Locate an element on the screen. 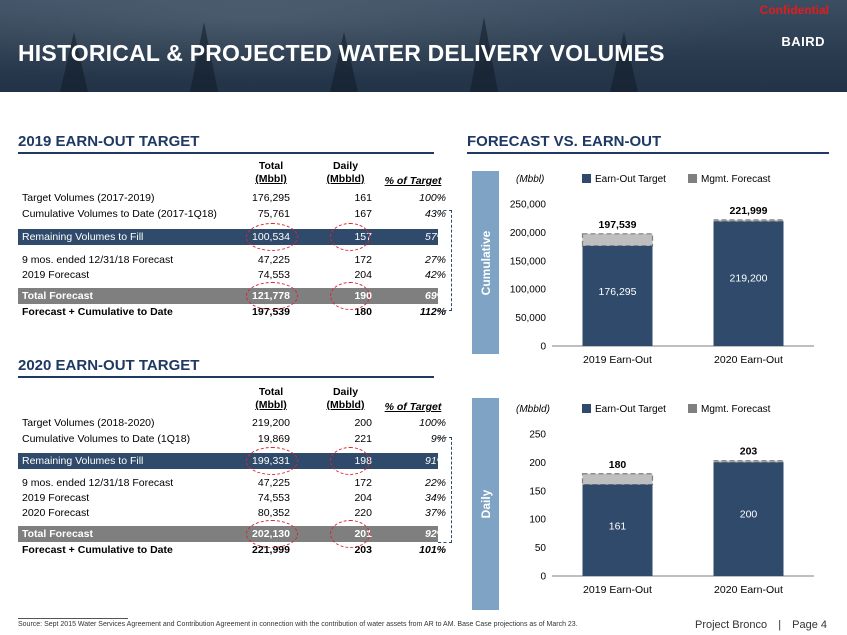 Image resolution: width=847 pixels, height=635 pixels. page-number: Page 4 is located at coordinates (809, 625).